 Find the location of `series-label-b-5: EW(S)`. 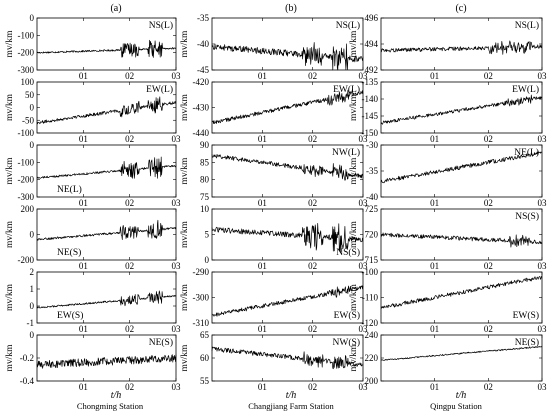

series-label-b-5: EW(S) is located at coordinates (347, 315).